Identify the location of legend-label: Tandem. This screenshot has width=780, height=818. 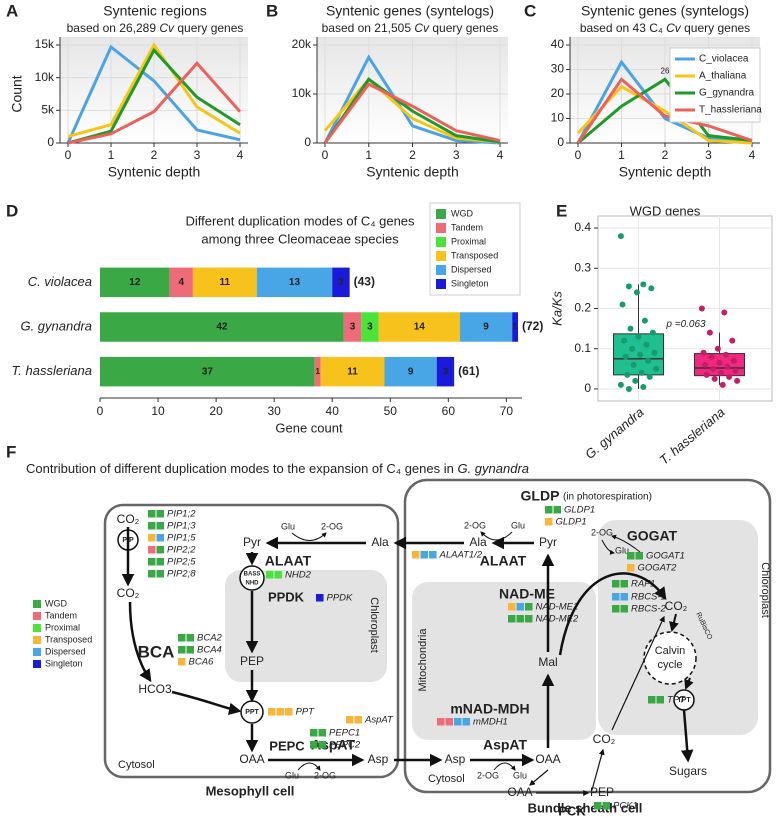
(61, 615).